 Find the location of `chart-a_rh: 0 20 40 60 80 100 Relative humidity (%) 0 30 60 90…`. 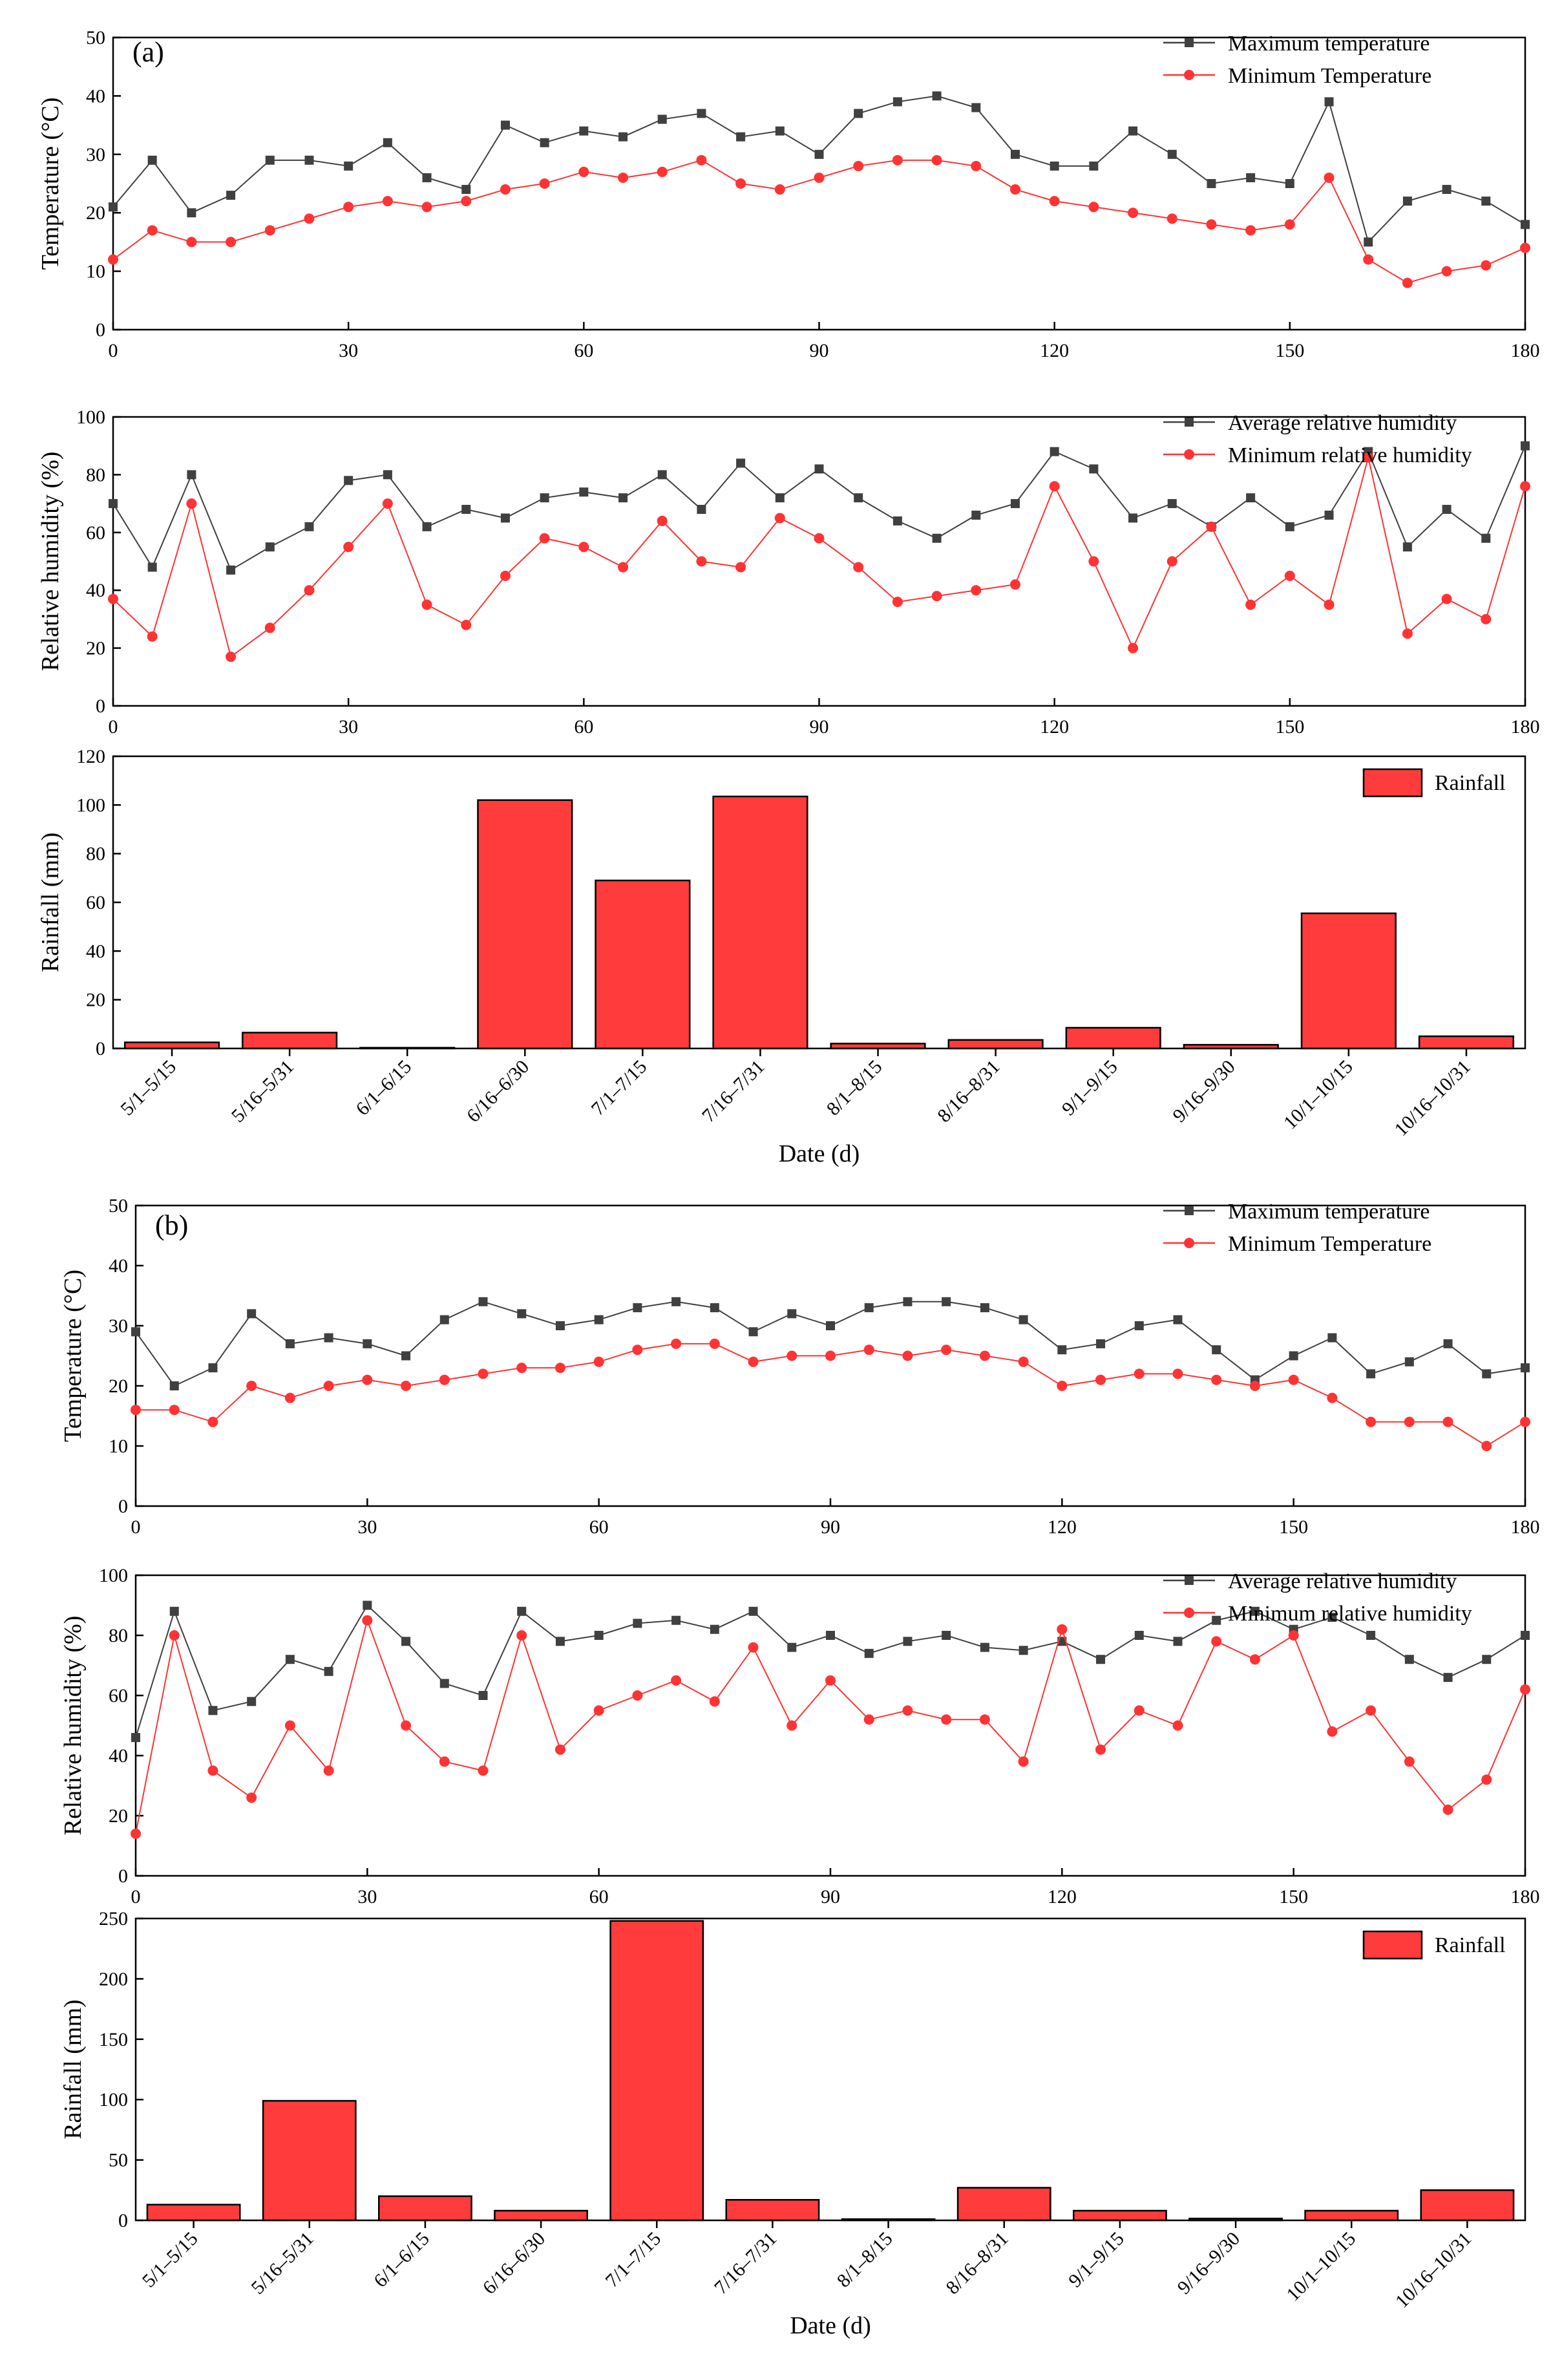

chart-a_rh: 0 20 40 60 80 100 Relative humidity (%) 0 30 60 90… is located at coordinates (789, 572).